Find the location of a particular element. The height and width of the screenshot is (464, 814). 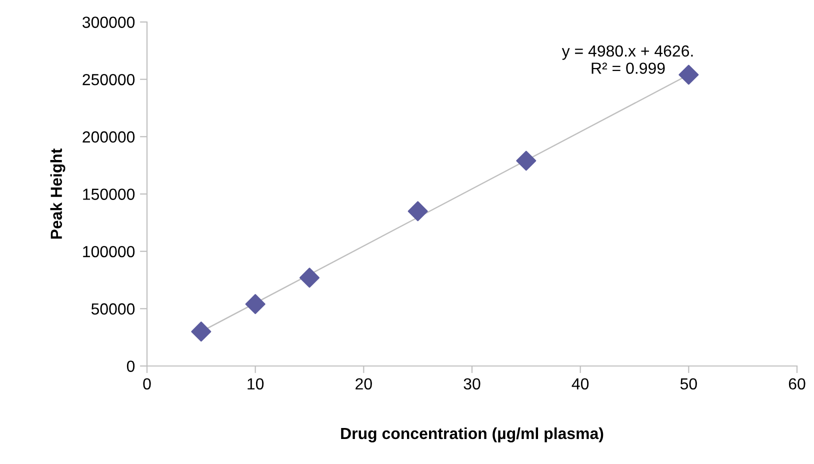

x-tick-label: 60 is located at coordinates (797, 384).